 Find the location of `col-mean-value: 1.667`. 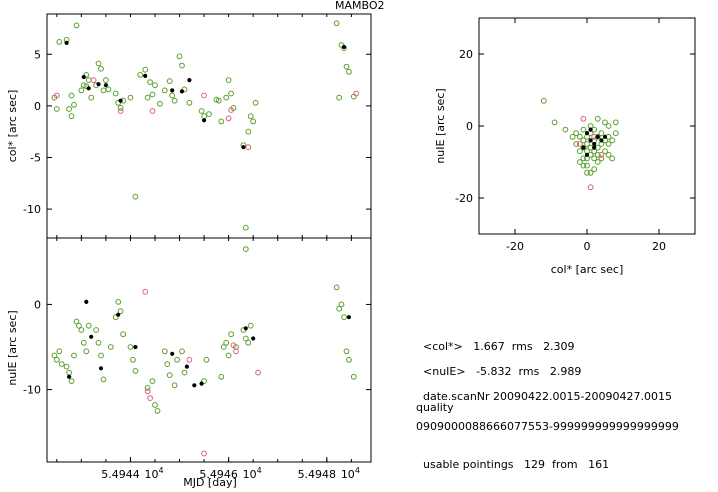

col-mean-value: 1.667 is located at coordinates (489, 346).